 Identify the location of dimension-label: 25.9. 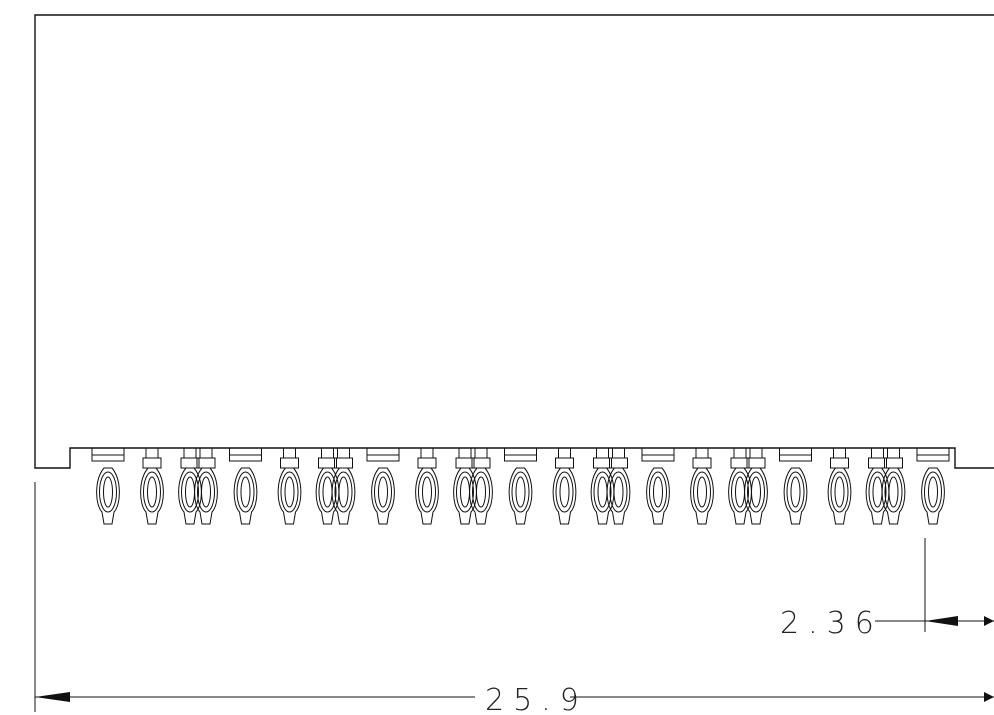
(536, 699).